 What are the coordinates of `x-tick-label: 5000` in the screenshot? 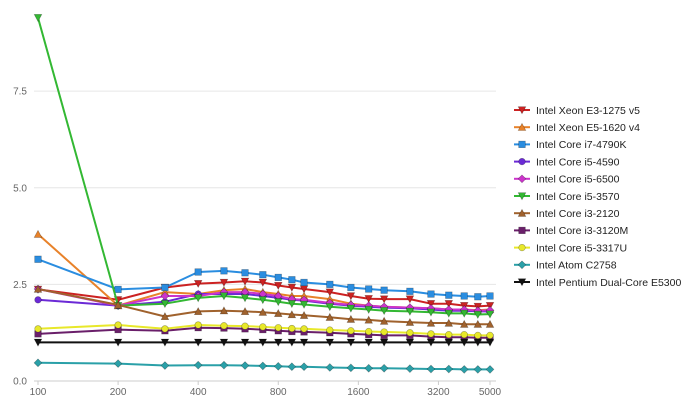 It's located at (490, 392).